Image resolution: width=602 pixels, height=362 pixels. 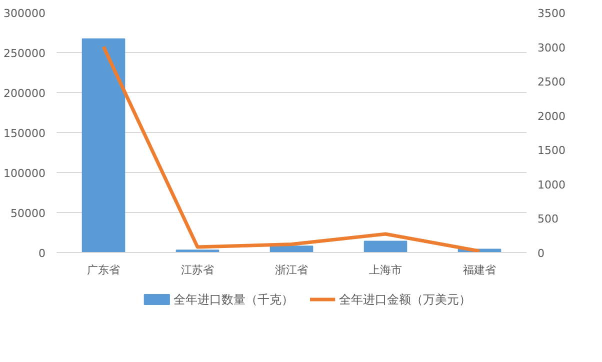 I want to click on y2-tick-label: 500, so click(x=548, y=219).